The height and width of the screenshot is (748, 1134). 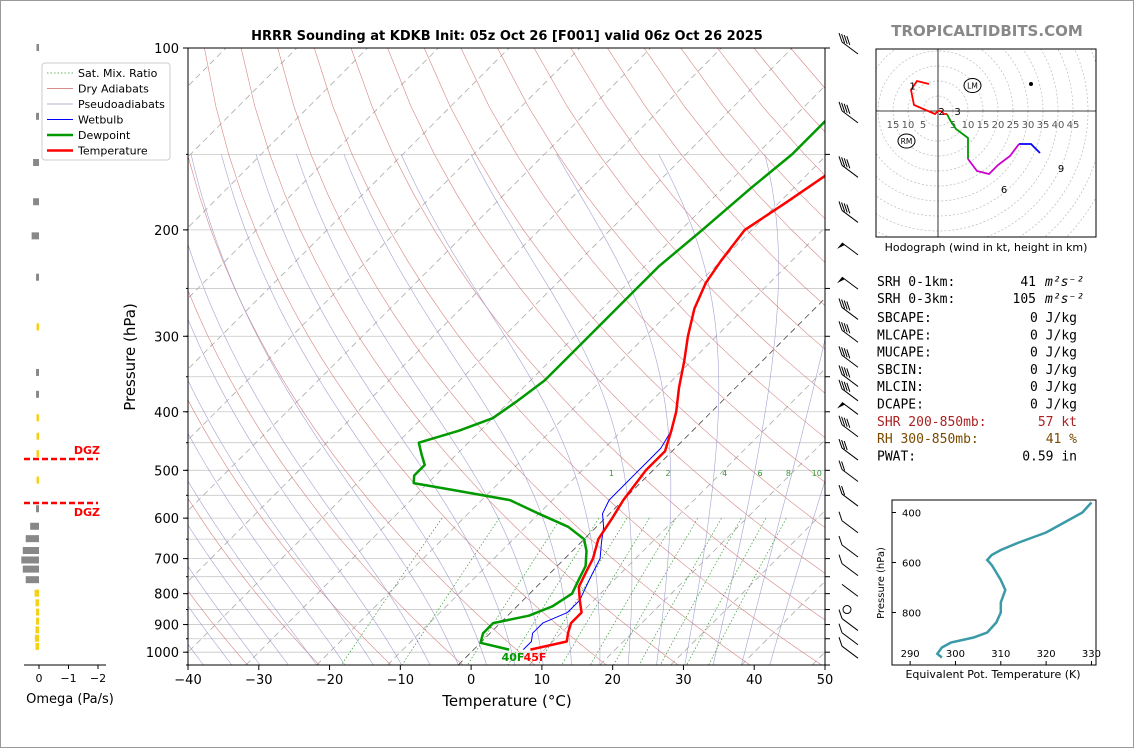 What do you see at coordinates (506, 701) in the screenshot?
I see `skewt-x-label: Temperature (°C)` at bounding box center [506, 701].